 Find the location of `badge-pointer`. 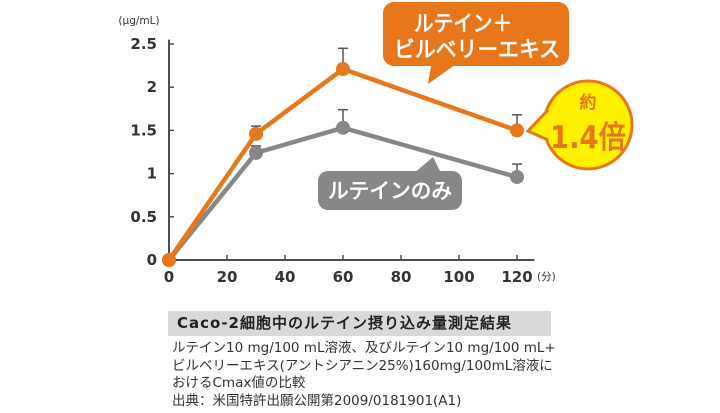

badge-pointer is located at coordinates (537, 125).